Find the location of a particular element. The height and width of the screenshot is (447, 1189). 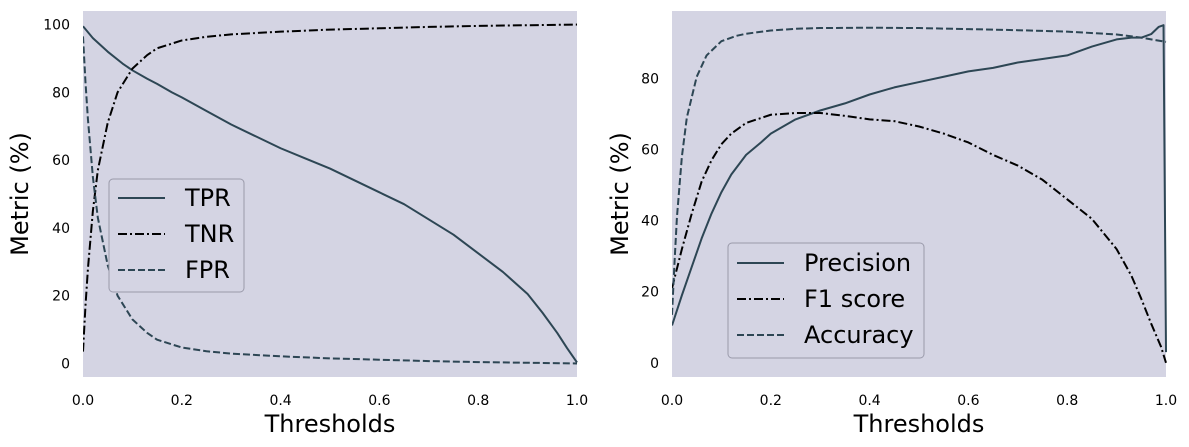

legend-label: TNR is located at coordinates (209, 234).